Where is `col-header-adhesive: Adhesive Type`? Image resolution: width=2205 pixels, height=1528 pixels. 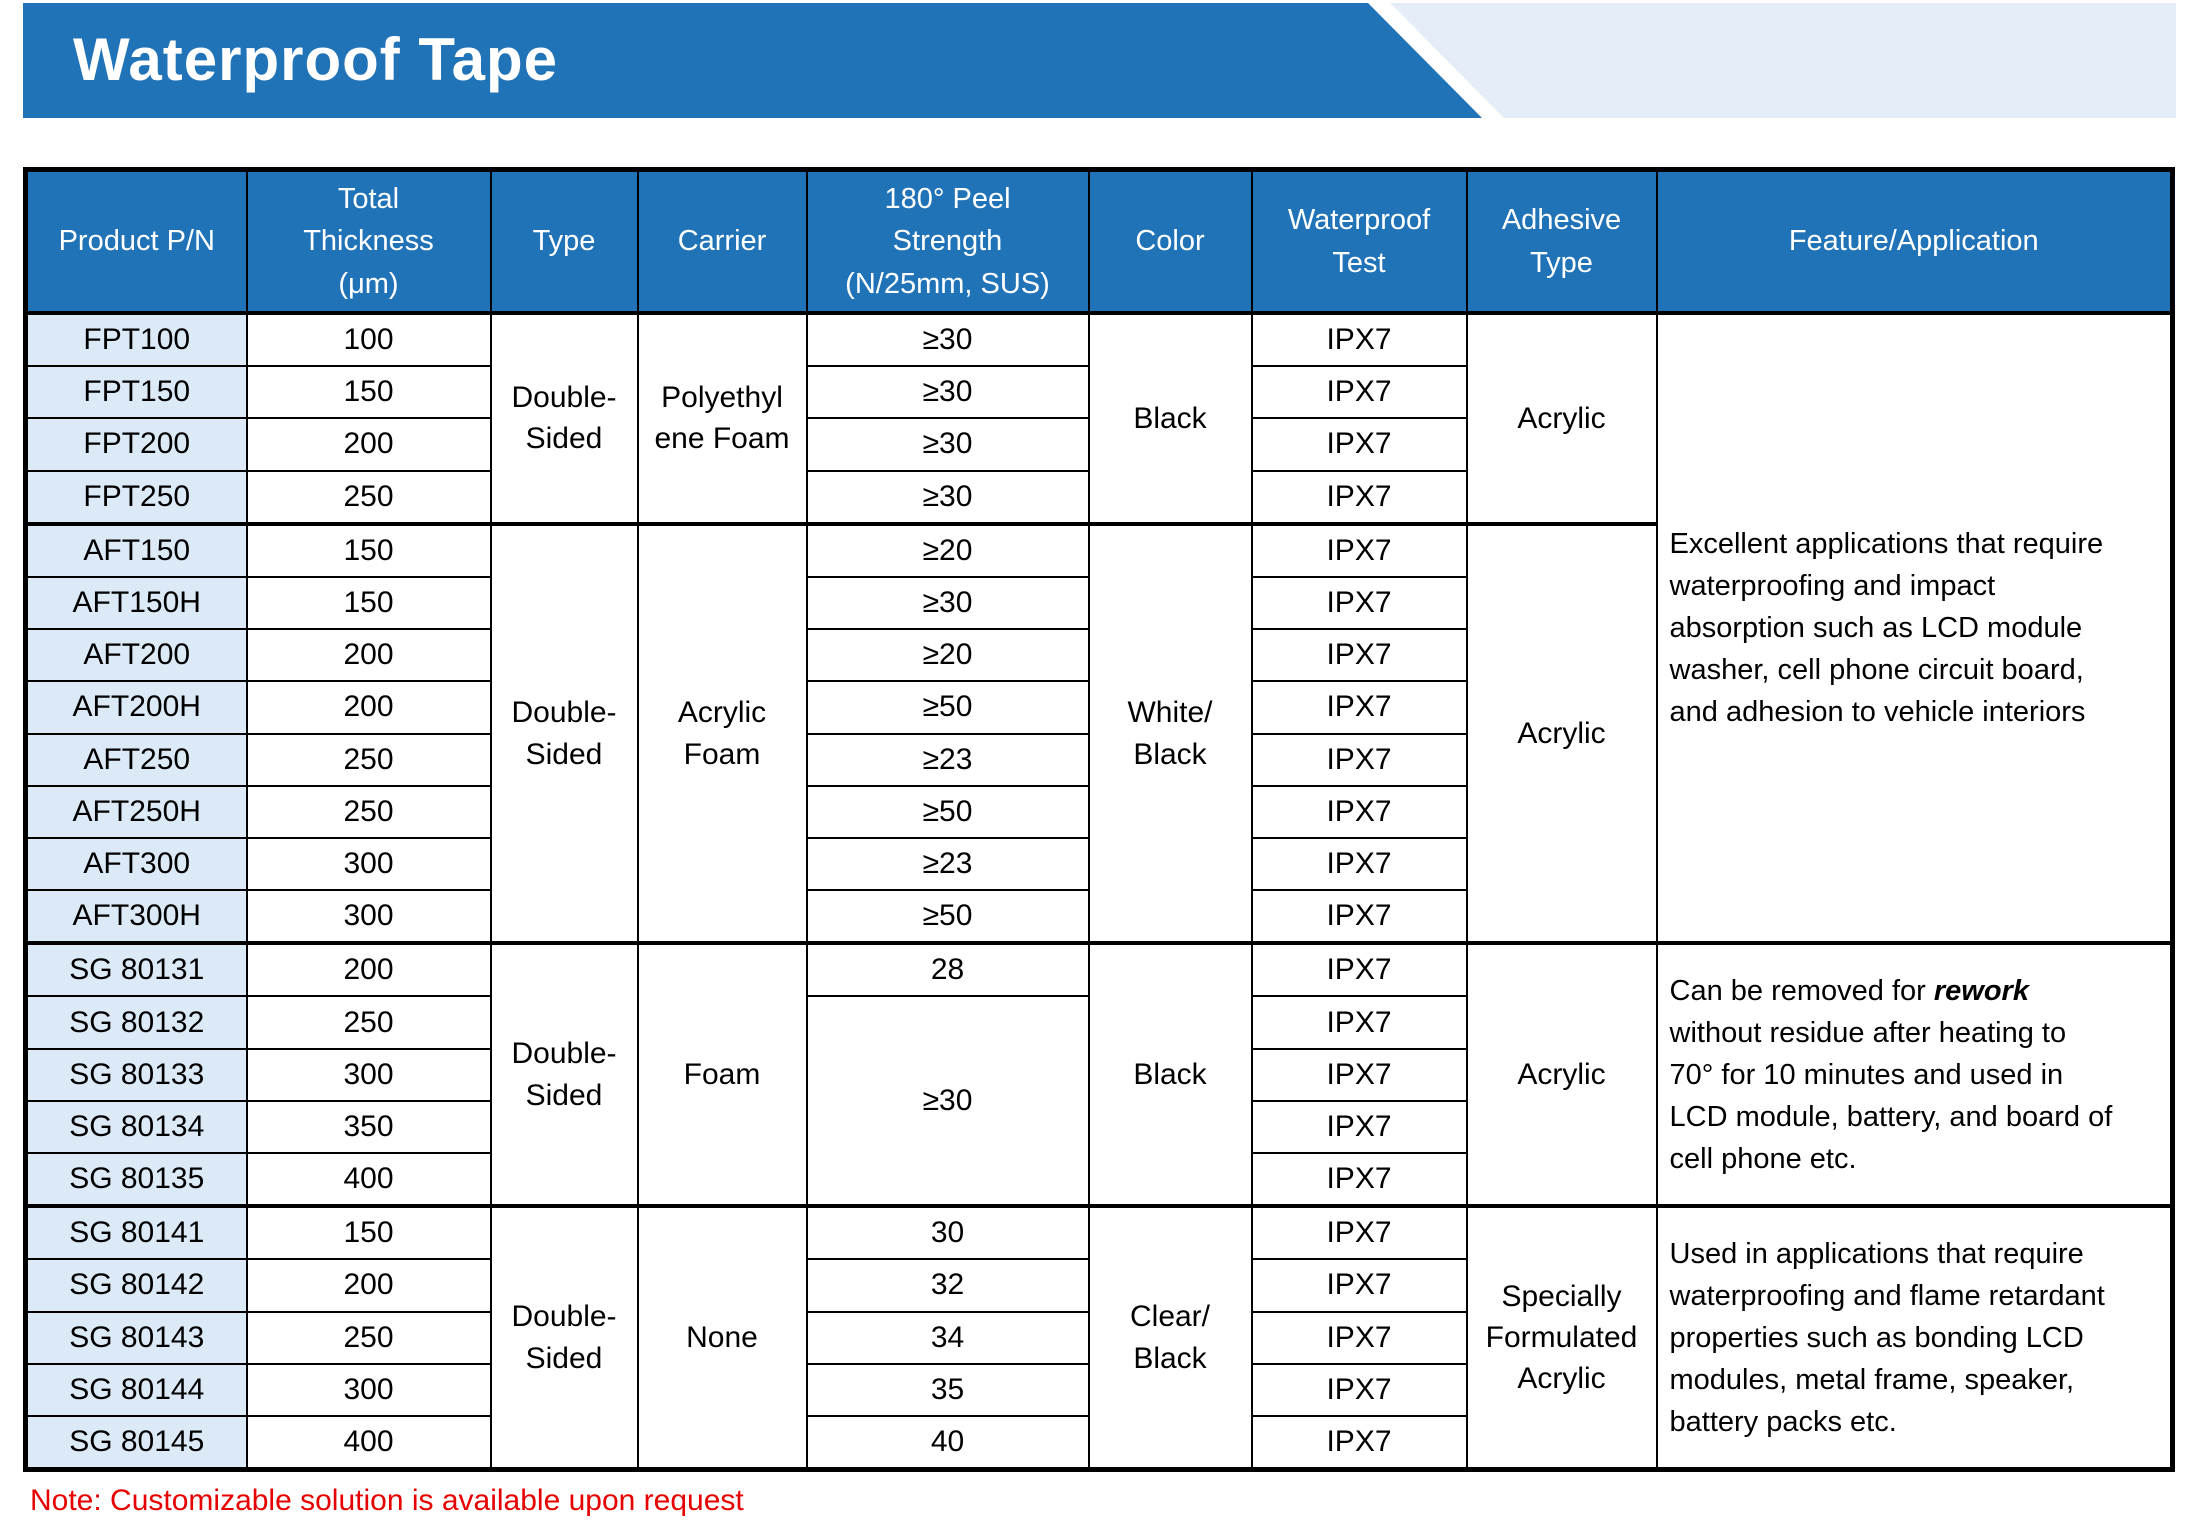
col-header-adhesive: Adhesive Type is located at coordinates (1561, 241).